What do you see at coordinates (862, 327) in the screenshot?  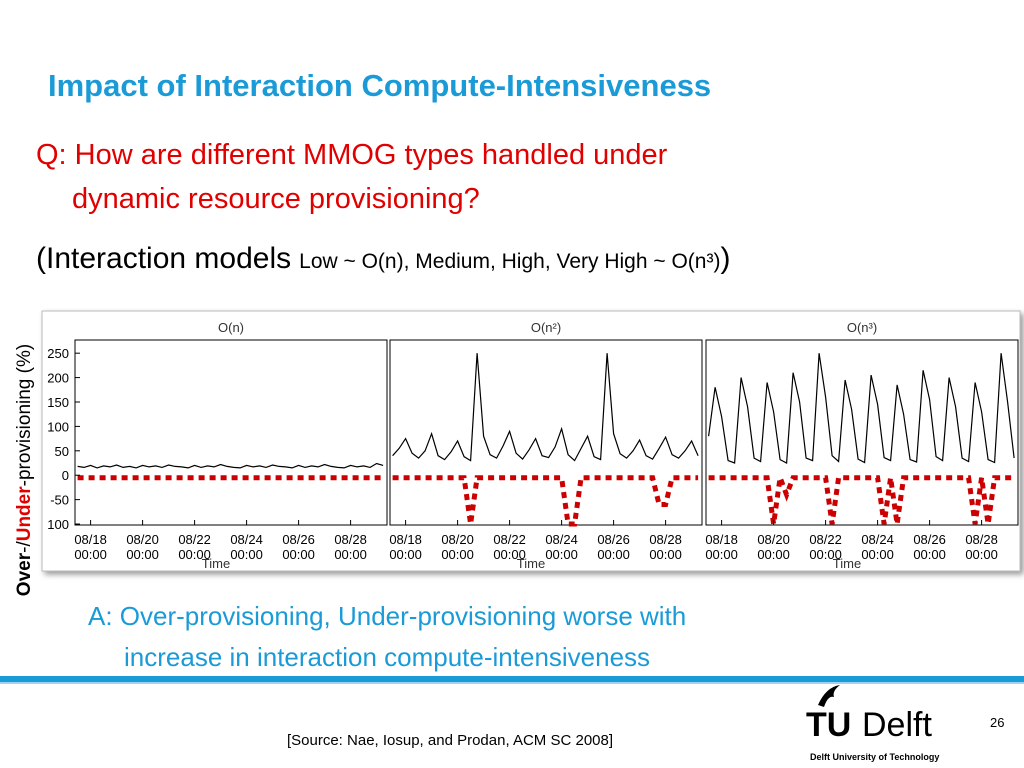 I see `chart-title: O(n³)` at bounding box center [862, 327].